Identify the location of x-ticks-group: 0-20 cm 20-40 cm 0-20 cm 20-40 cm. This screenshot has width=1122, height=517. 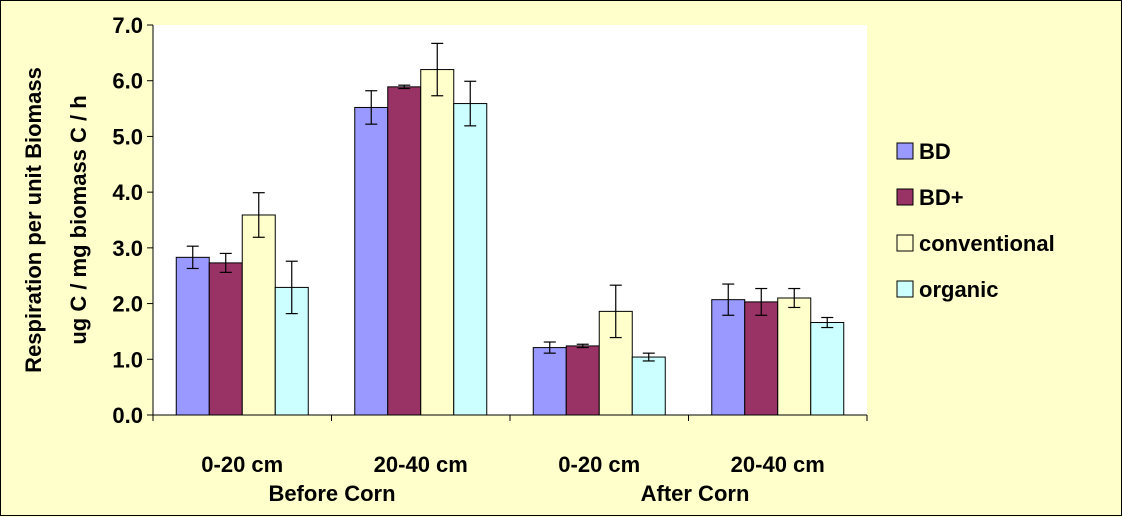
(510, 446).